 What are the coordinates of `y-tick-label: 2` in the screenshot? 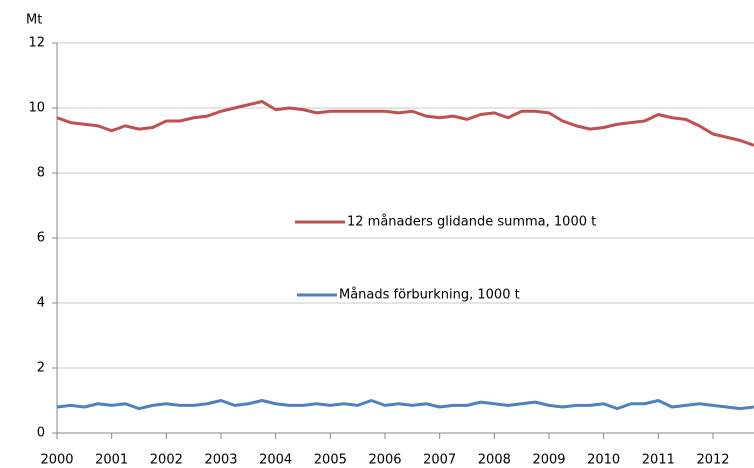 It's located at (41, 368).